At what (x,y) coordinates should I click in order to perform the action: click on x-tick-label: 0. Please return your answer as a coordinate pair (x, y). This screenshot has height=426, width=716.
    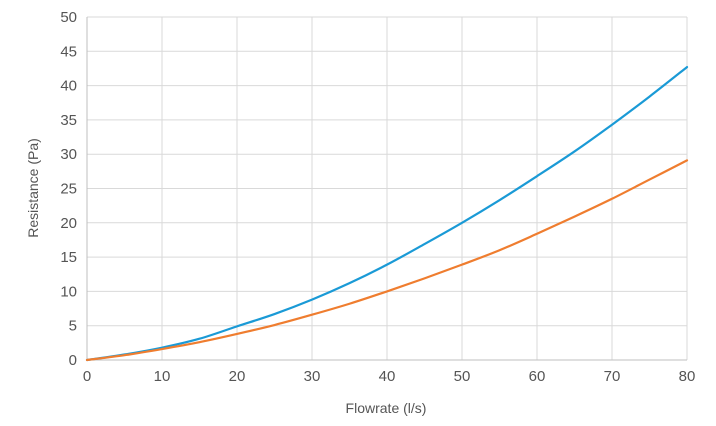
    Looking at the image, I should click on (87, 376).